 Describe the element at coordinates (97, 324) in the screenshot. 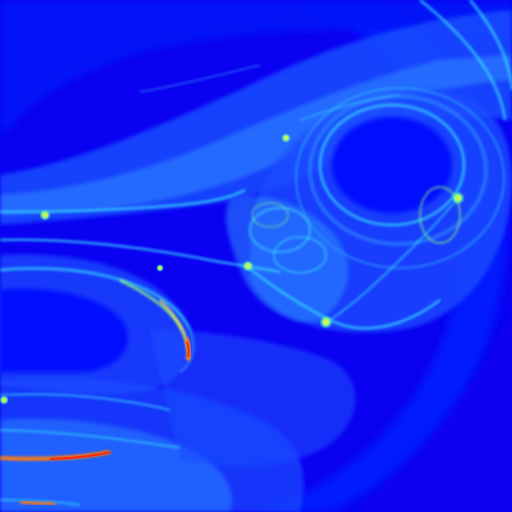

I see `lower-left-loop` at that location.